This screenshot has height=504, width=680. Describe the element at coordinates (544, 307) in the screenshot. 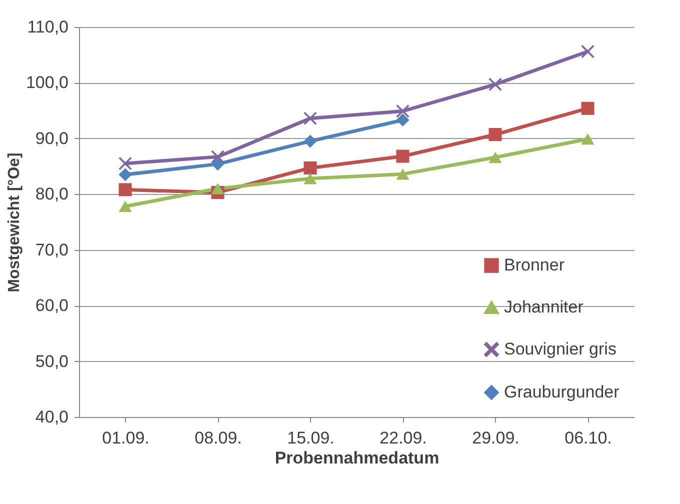

I see `legend-label: Johanniter` at that location.